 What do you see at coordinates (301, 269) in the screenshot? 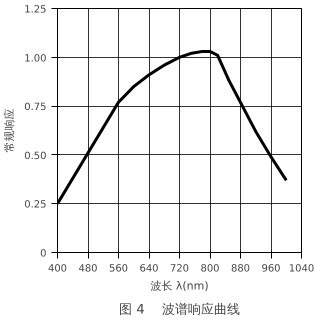
I see `x-tick-label: 1040` at bounding box center [301, 269].